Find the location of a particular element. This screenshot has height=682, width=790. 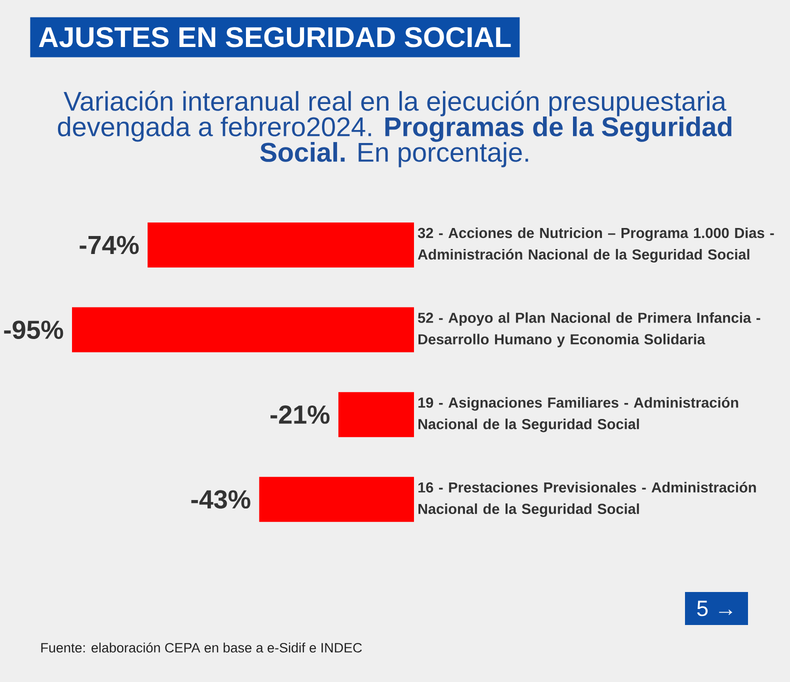

y-tick-label: 32 - Acciones de Nutricion – Programa 1.000 Dias - Administración Nacional de la Seguridad Social is located at coordinates (596, 245).